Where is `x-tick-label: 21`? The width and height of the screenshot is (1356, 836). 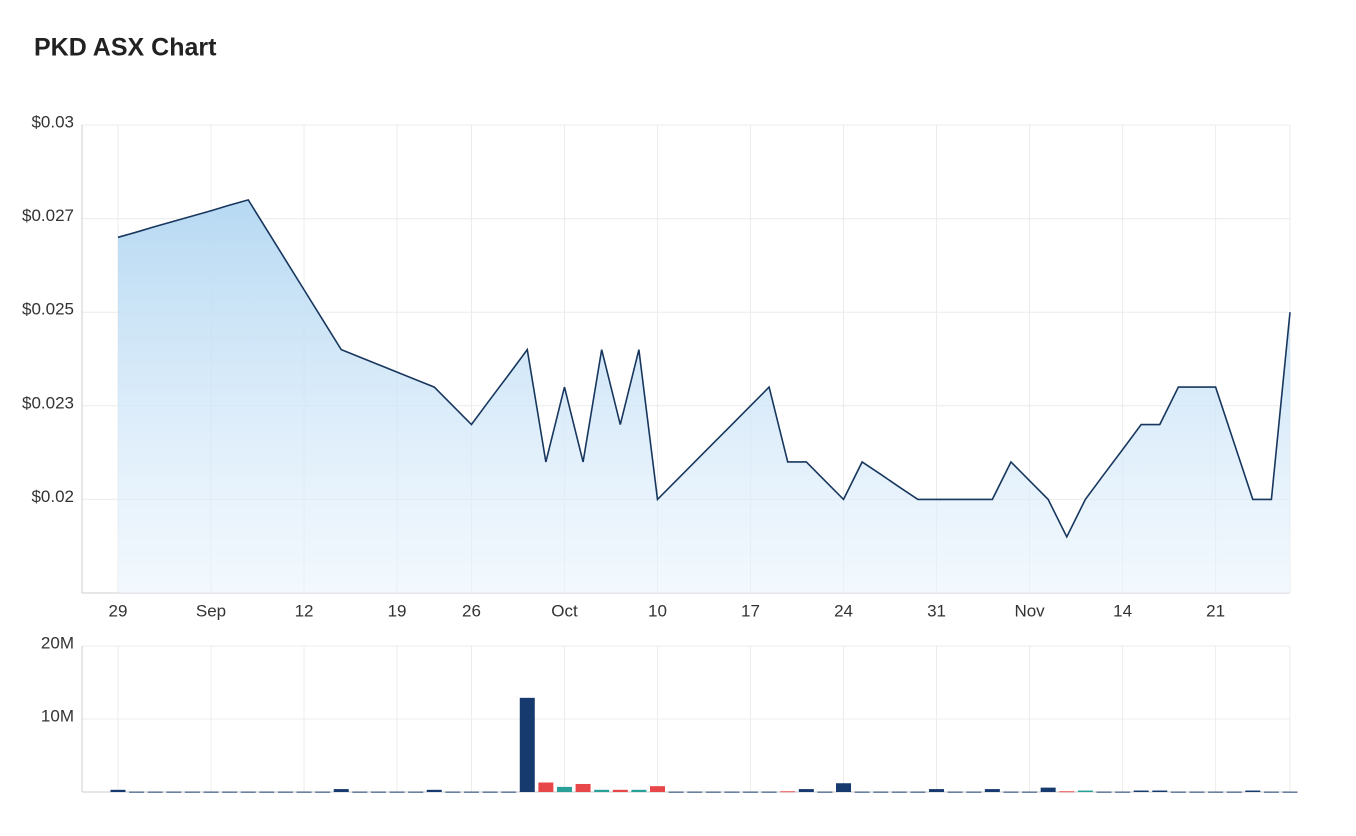
x-tick-label: 21 is located at coordinates (1215, 610).